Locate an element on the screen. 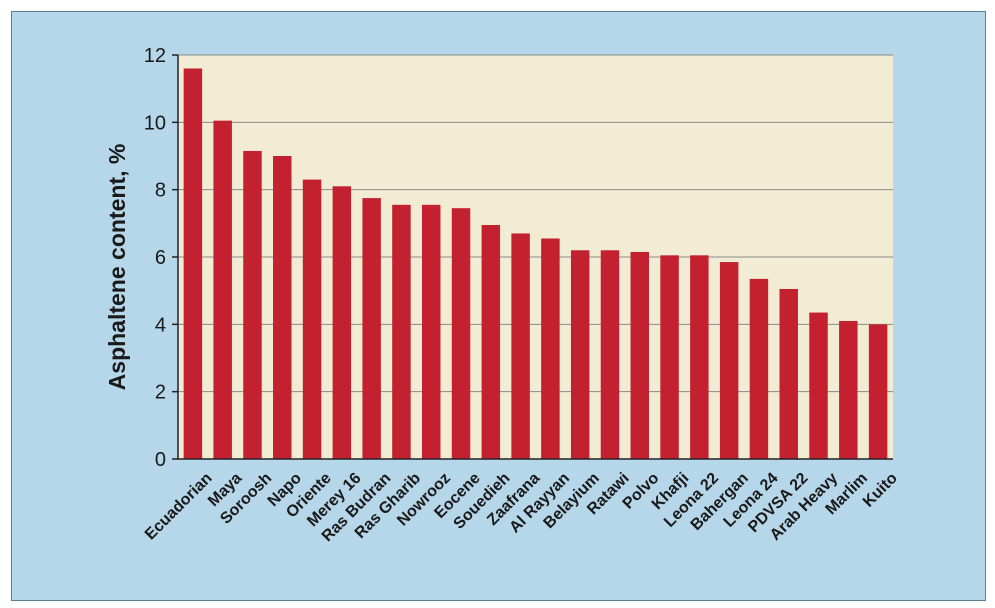 This screenshot has height=608, width=995. y-tick-label: 10 is located at coordinates (155, 123).